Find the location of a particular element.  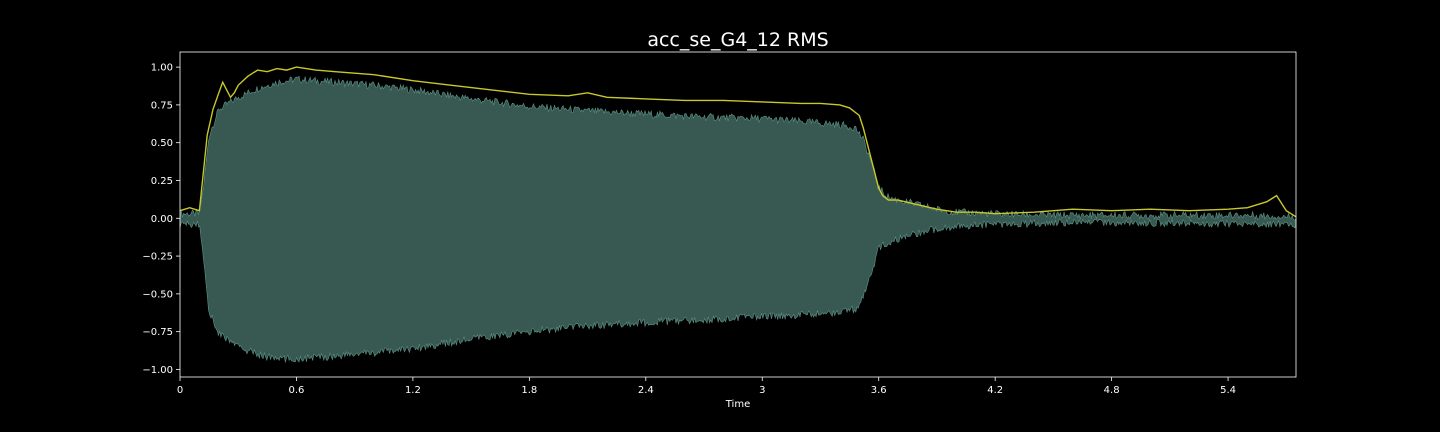

x-tick-label: 5.4 is located at coordinates (1228, 390).